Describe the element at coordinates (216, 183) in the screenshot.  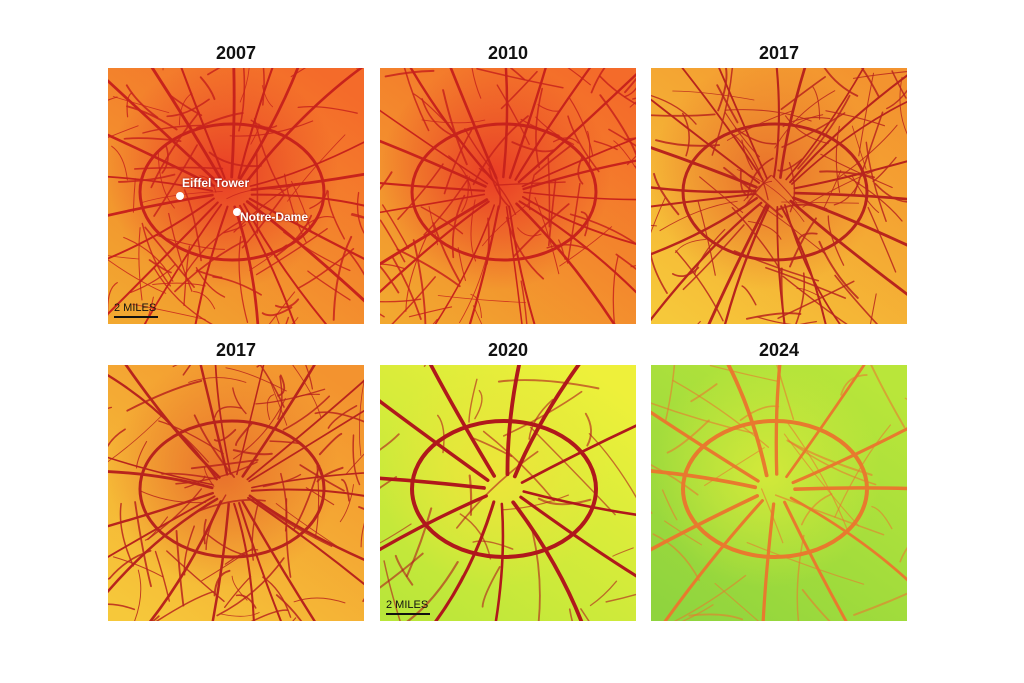
I see `eiffel-tower-label: Eiffel Tower` at that location.